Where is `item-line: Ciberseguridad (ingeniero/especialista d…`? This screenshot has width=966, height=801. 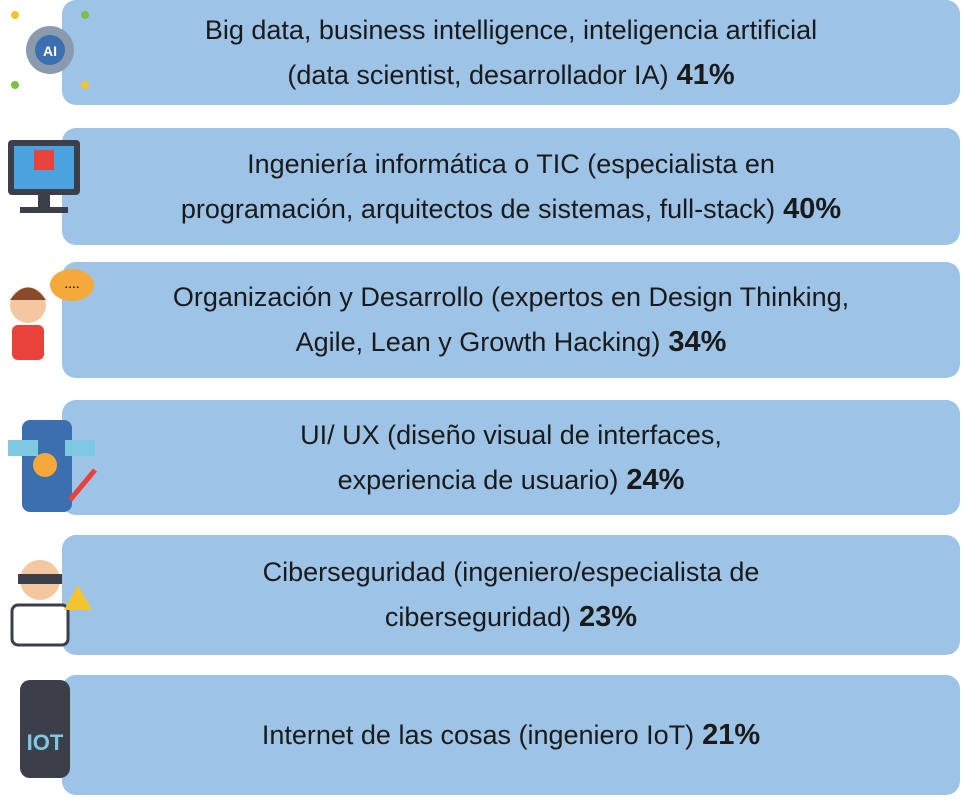
item-line: Ciberseguridad (ingeniero/especialista d… is located at coordinates (511, 572).